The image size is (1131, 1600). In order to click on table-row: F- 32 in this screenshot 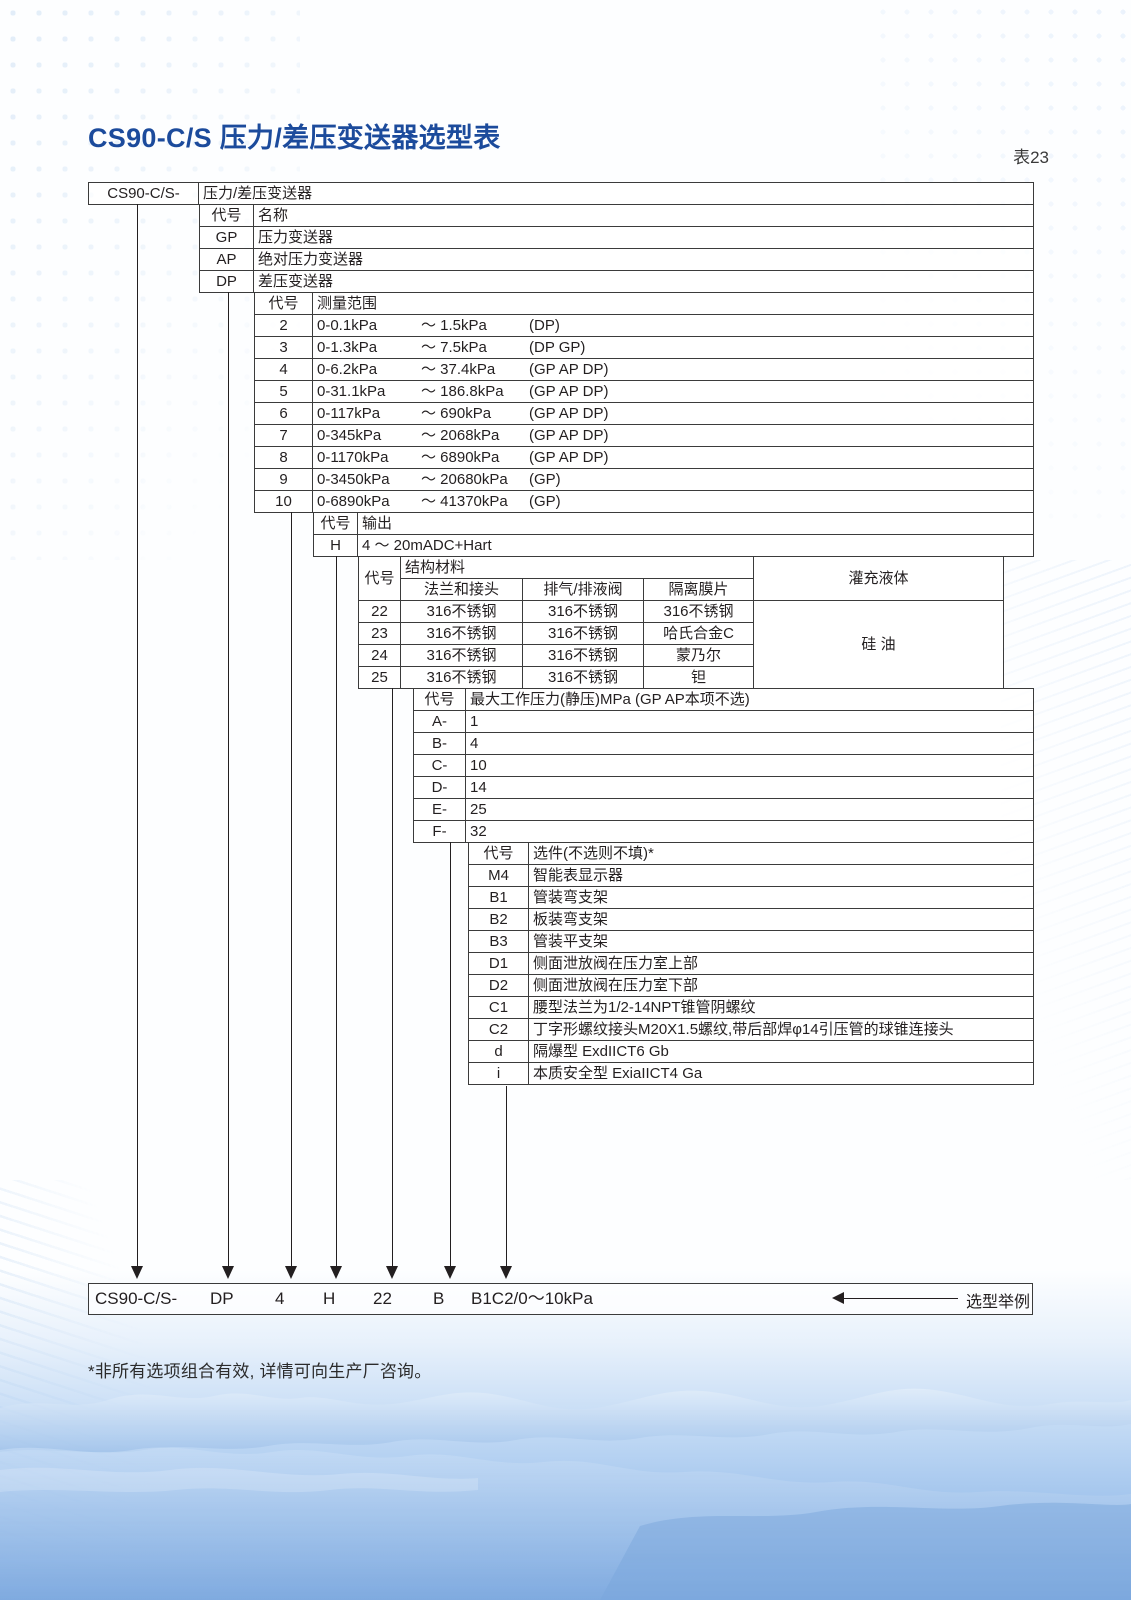, I will do `click(723, 831)`.